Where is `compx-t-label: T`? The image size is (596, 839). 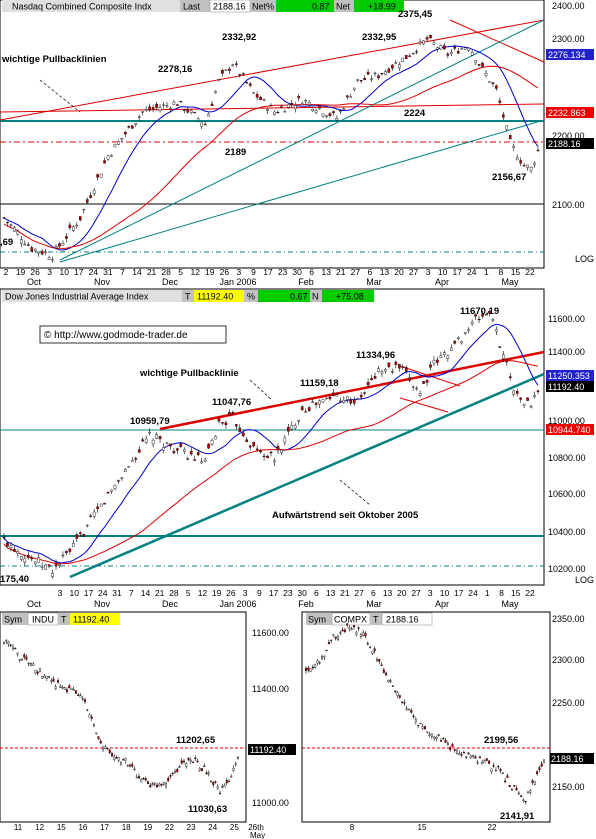 compx-t-label: T is located at coordinates (376, 620).